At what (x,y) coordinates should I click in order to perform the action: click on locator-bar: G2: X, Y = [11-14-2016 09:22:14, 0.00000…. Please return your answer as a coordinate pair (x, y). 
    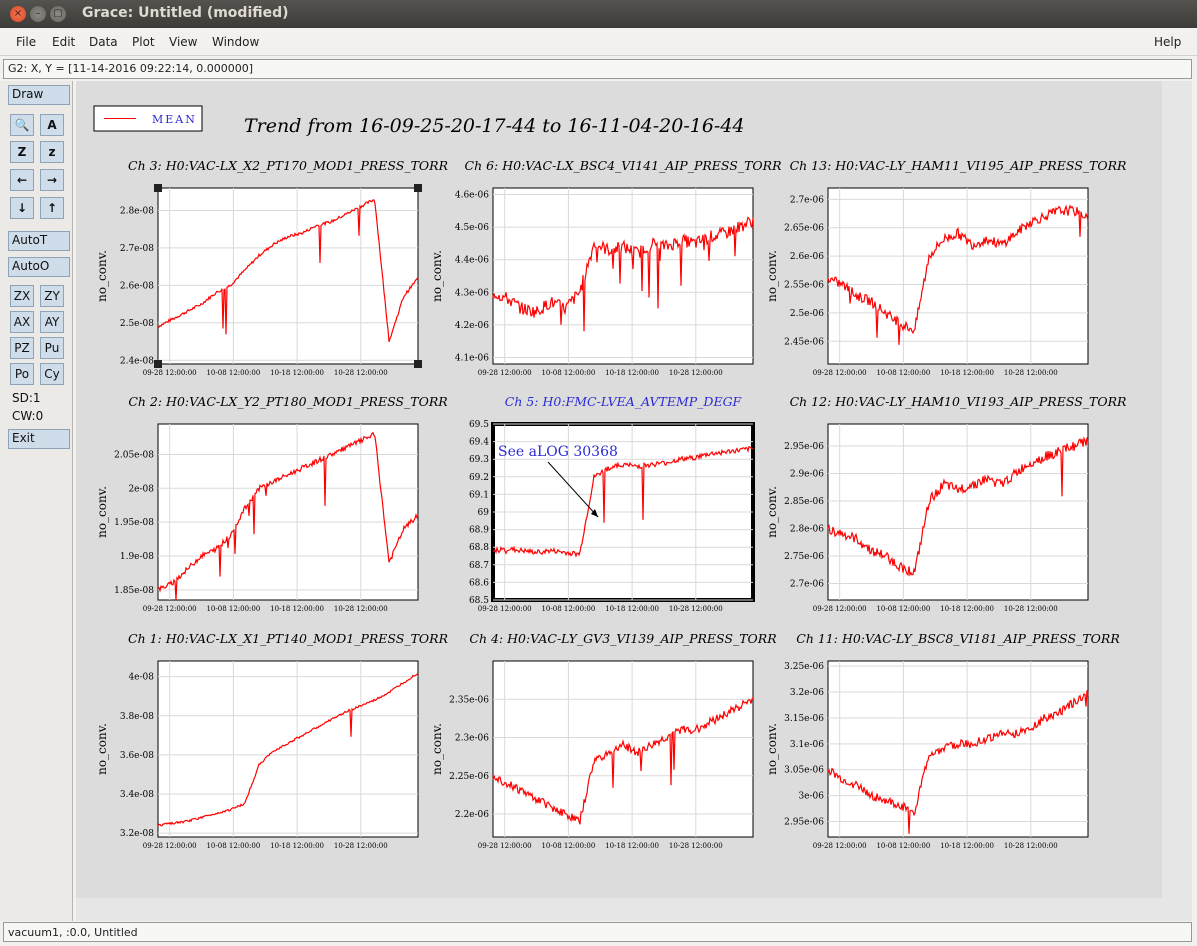
    Looking at the image, I should click on (597, 69).